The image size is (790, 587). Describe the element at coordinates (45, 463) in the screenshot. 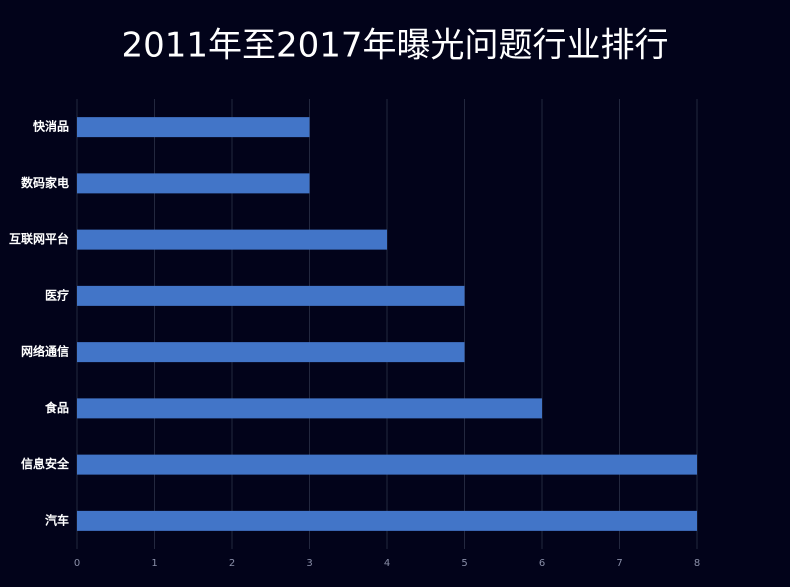

I see `y-tick-label: 信息安全` at that location.